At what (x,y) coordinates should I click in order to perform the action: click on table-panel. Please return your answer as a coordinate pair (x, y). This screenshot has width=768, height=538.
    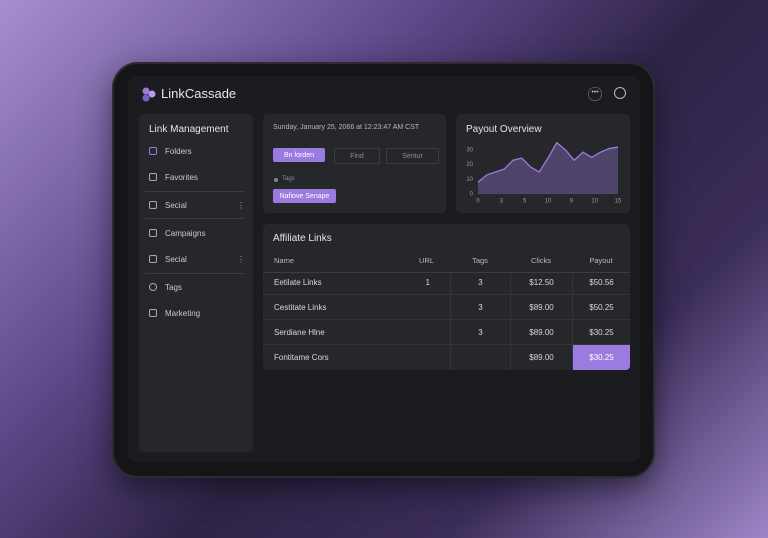
    Looking at the image, I should click on (446, 297).